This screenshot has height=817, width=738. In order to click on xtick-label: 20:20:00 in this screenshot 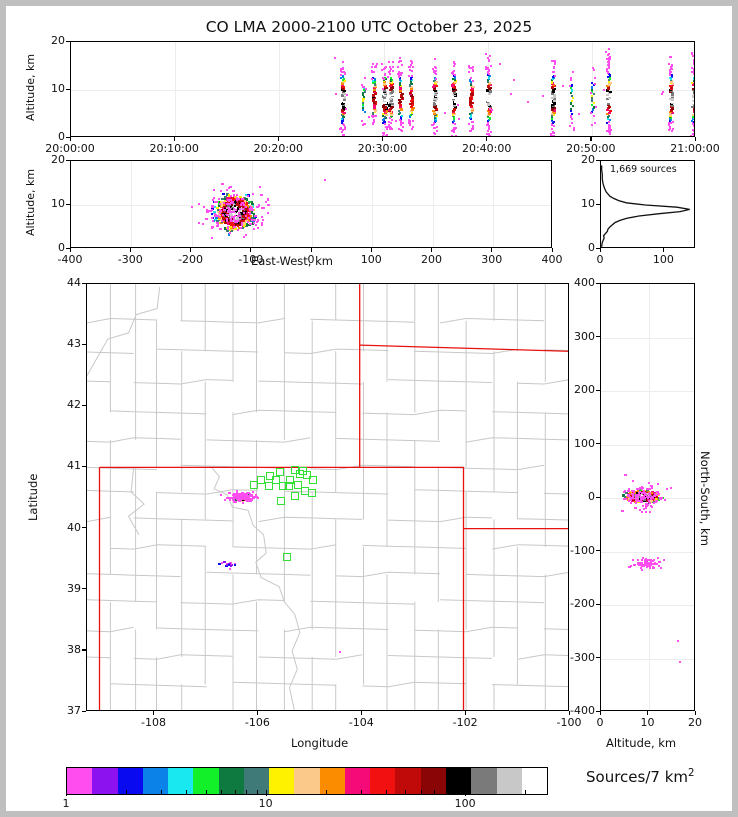, I will do `click(278, 148)`.